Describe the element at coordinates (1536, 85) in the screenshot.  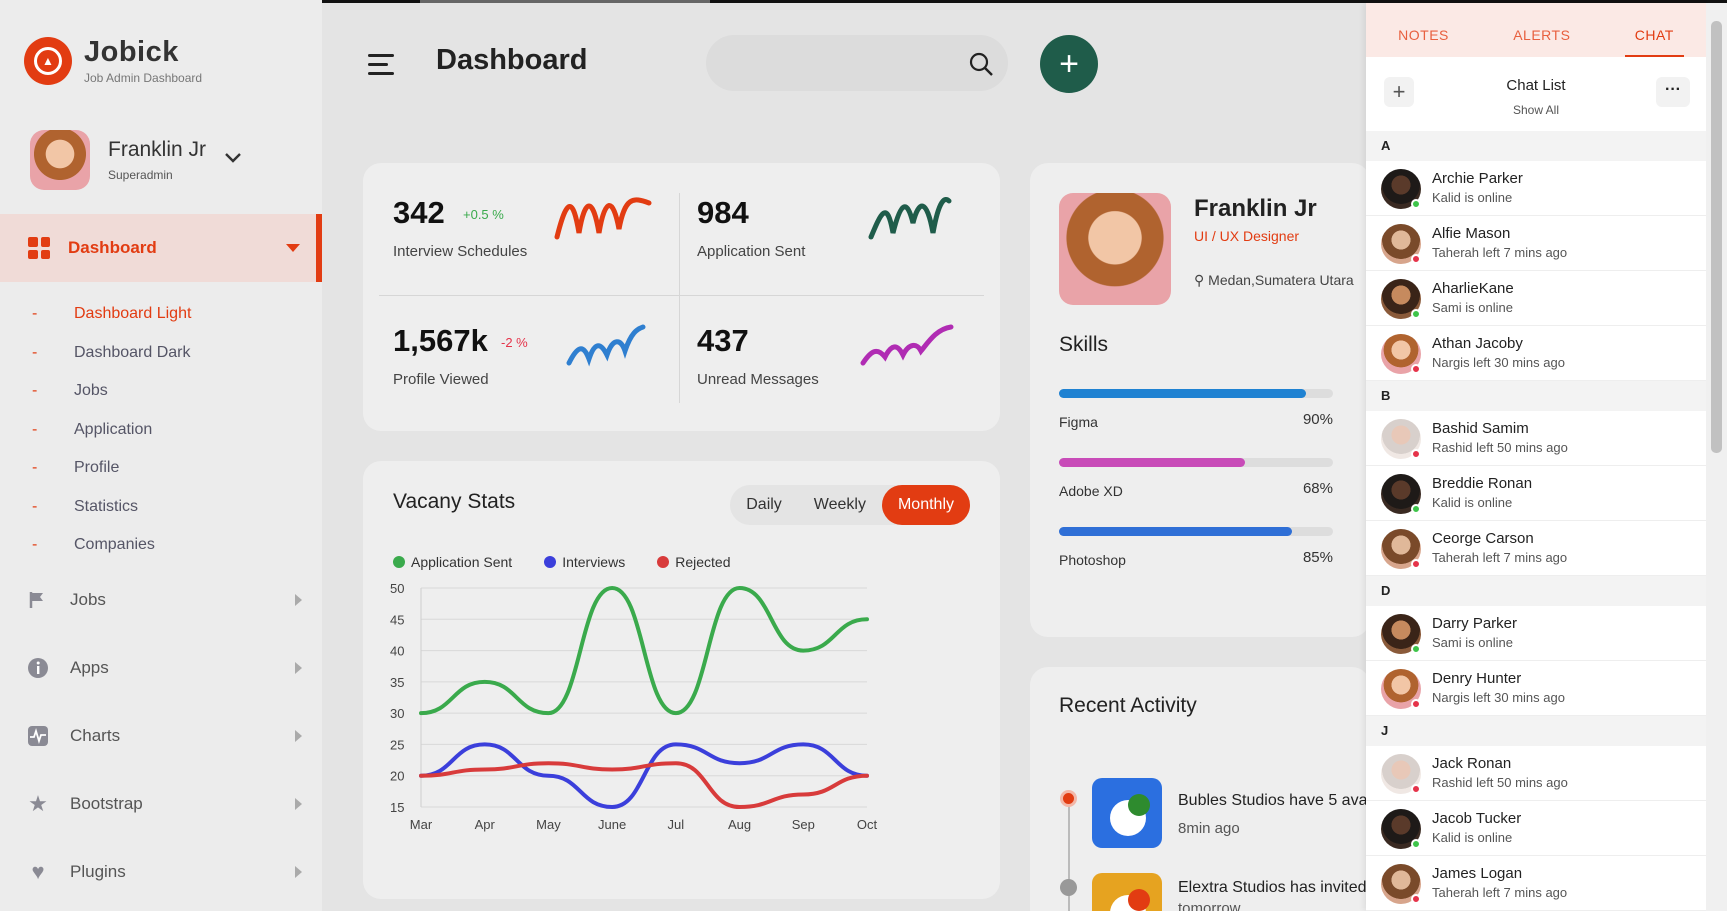
I see `chat-list-title: Chat List` at that location.